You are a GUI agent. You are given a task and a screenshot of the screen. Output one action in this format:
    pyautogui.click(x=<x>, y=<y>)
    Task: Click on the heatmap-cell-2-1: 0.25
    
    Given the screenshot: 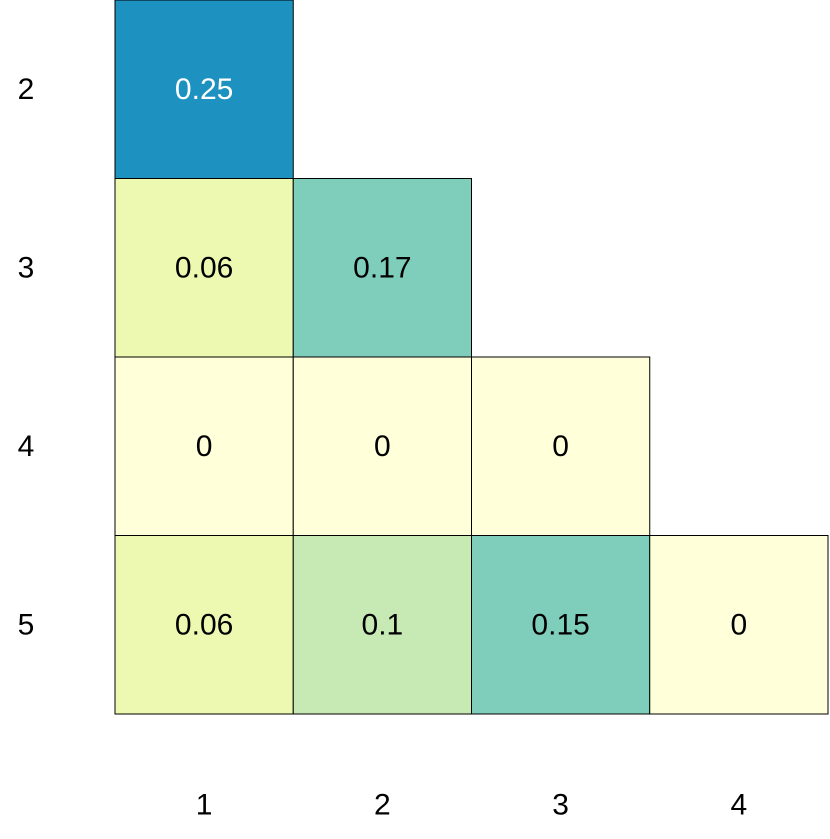 What is the action you would take?
    pyautogui.click(x=204, y=89)
    